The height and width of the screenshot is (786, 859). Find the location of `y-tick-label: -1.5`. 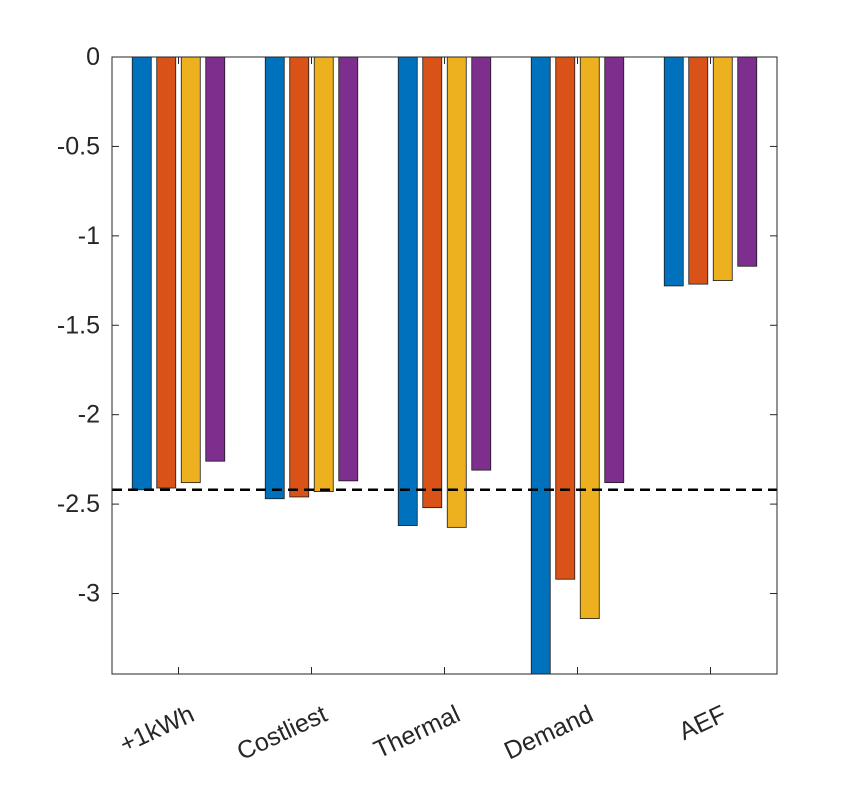

y-tick-label: -1.5 is located at coordinates (78, 325).